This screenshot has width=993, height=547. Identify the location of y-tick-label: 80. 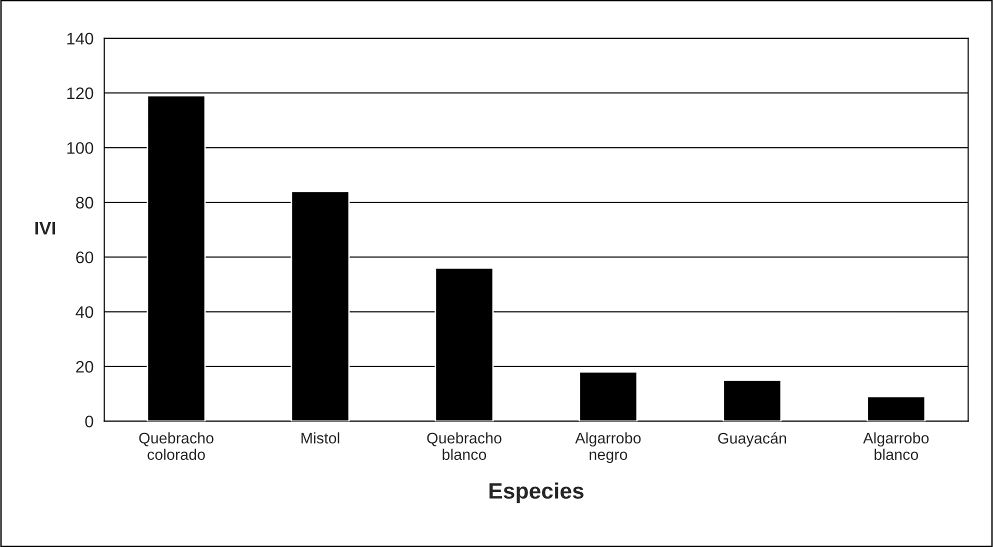
(85, 202).